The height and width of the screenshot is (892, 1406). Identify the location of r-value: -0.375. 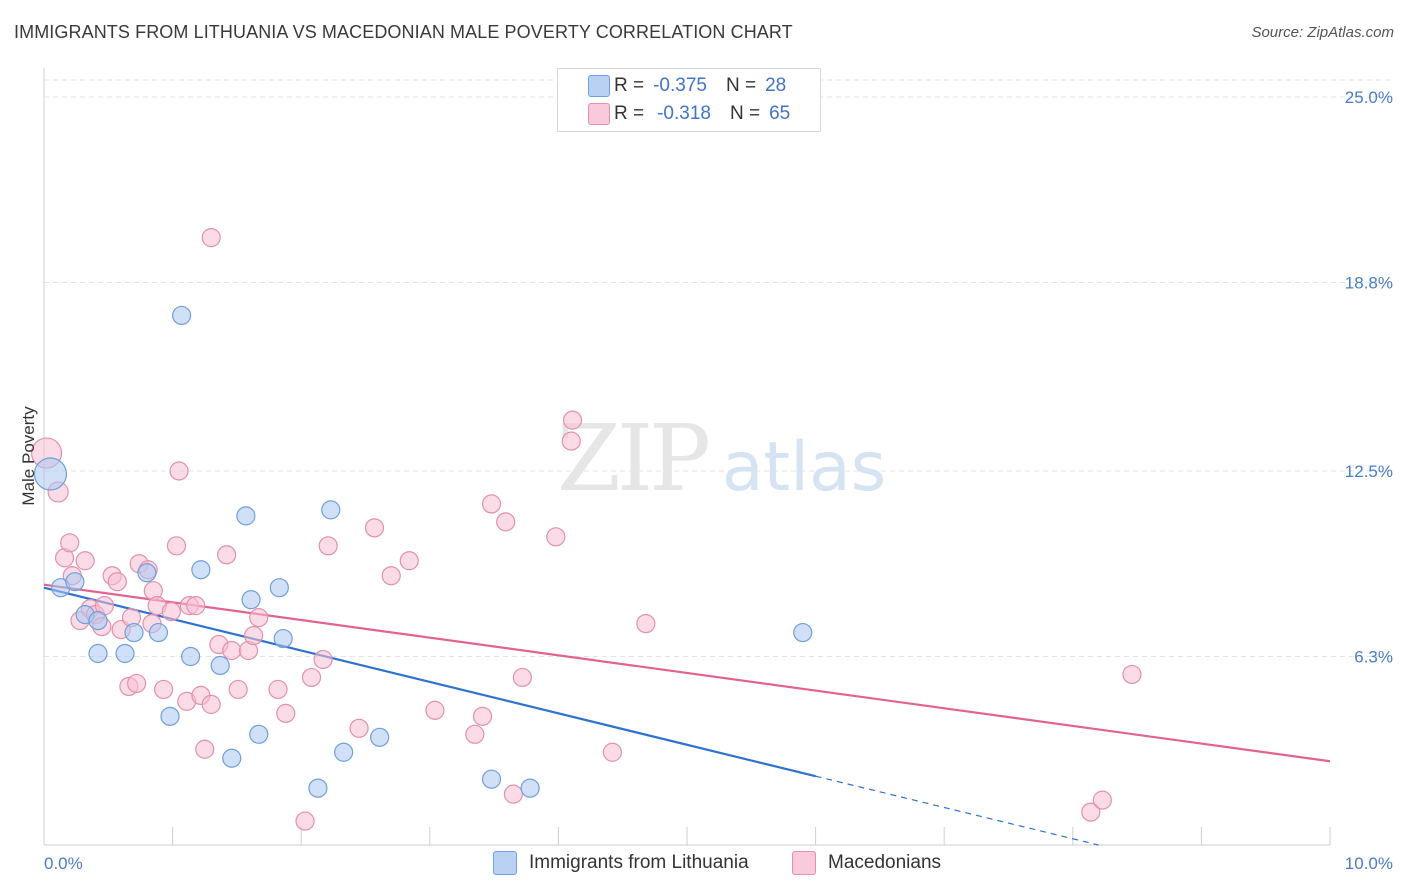
(680, 85).